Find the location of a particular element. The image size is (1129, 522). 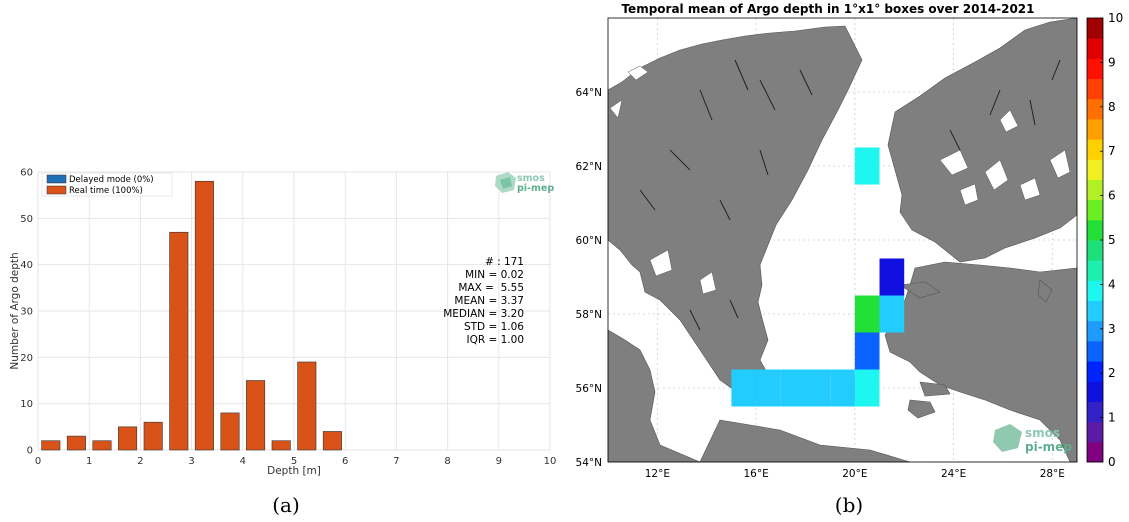

lon-tick-label: 20°E is located at coordinates (854, 474).